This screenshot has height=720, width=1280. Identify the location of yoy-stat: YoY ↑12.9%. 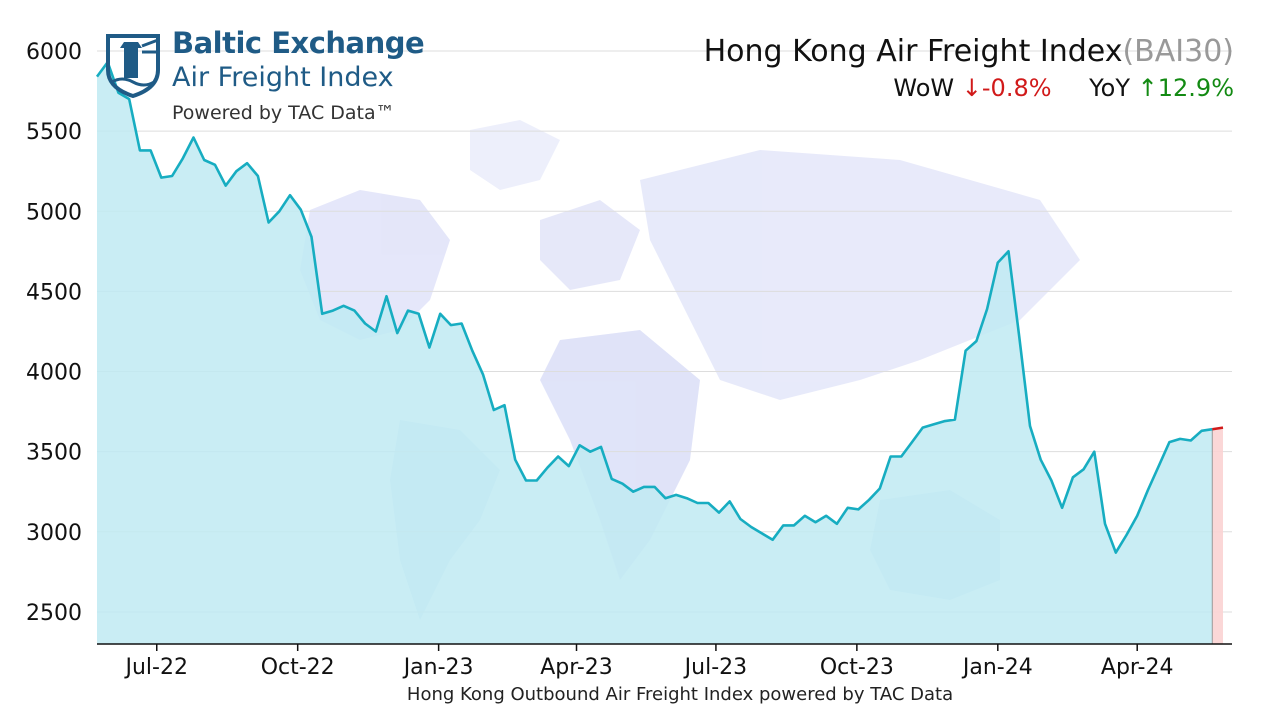
(1161, 88).